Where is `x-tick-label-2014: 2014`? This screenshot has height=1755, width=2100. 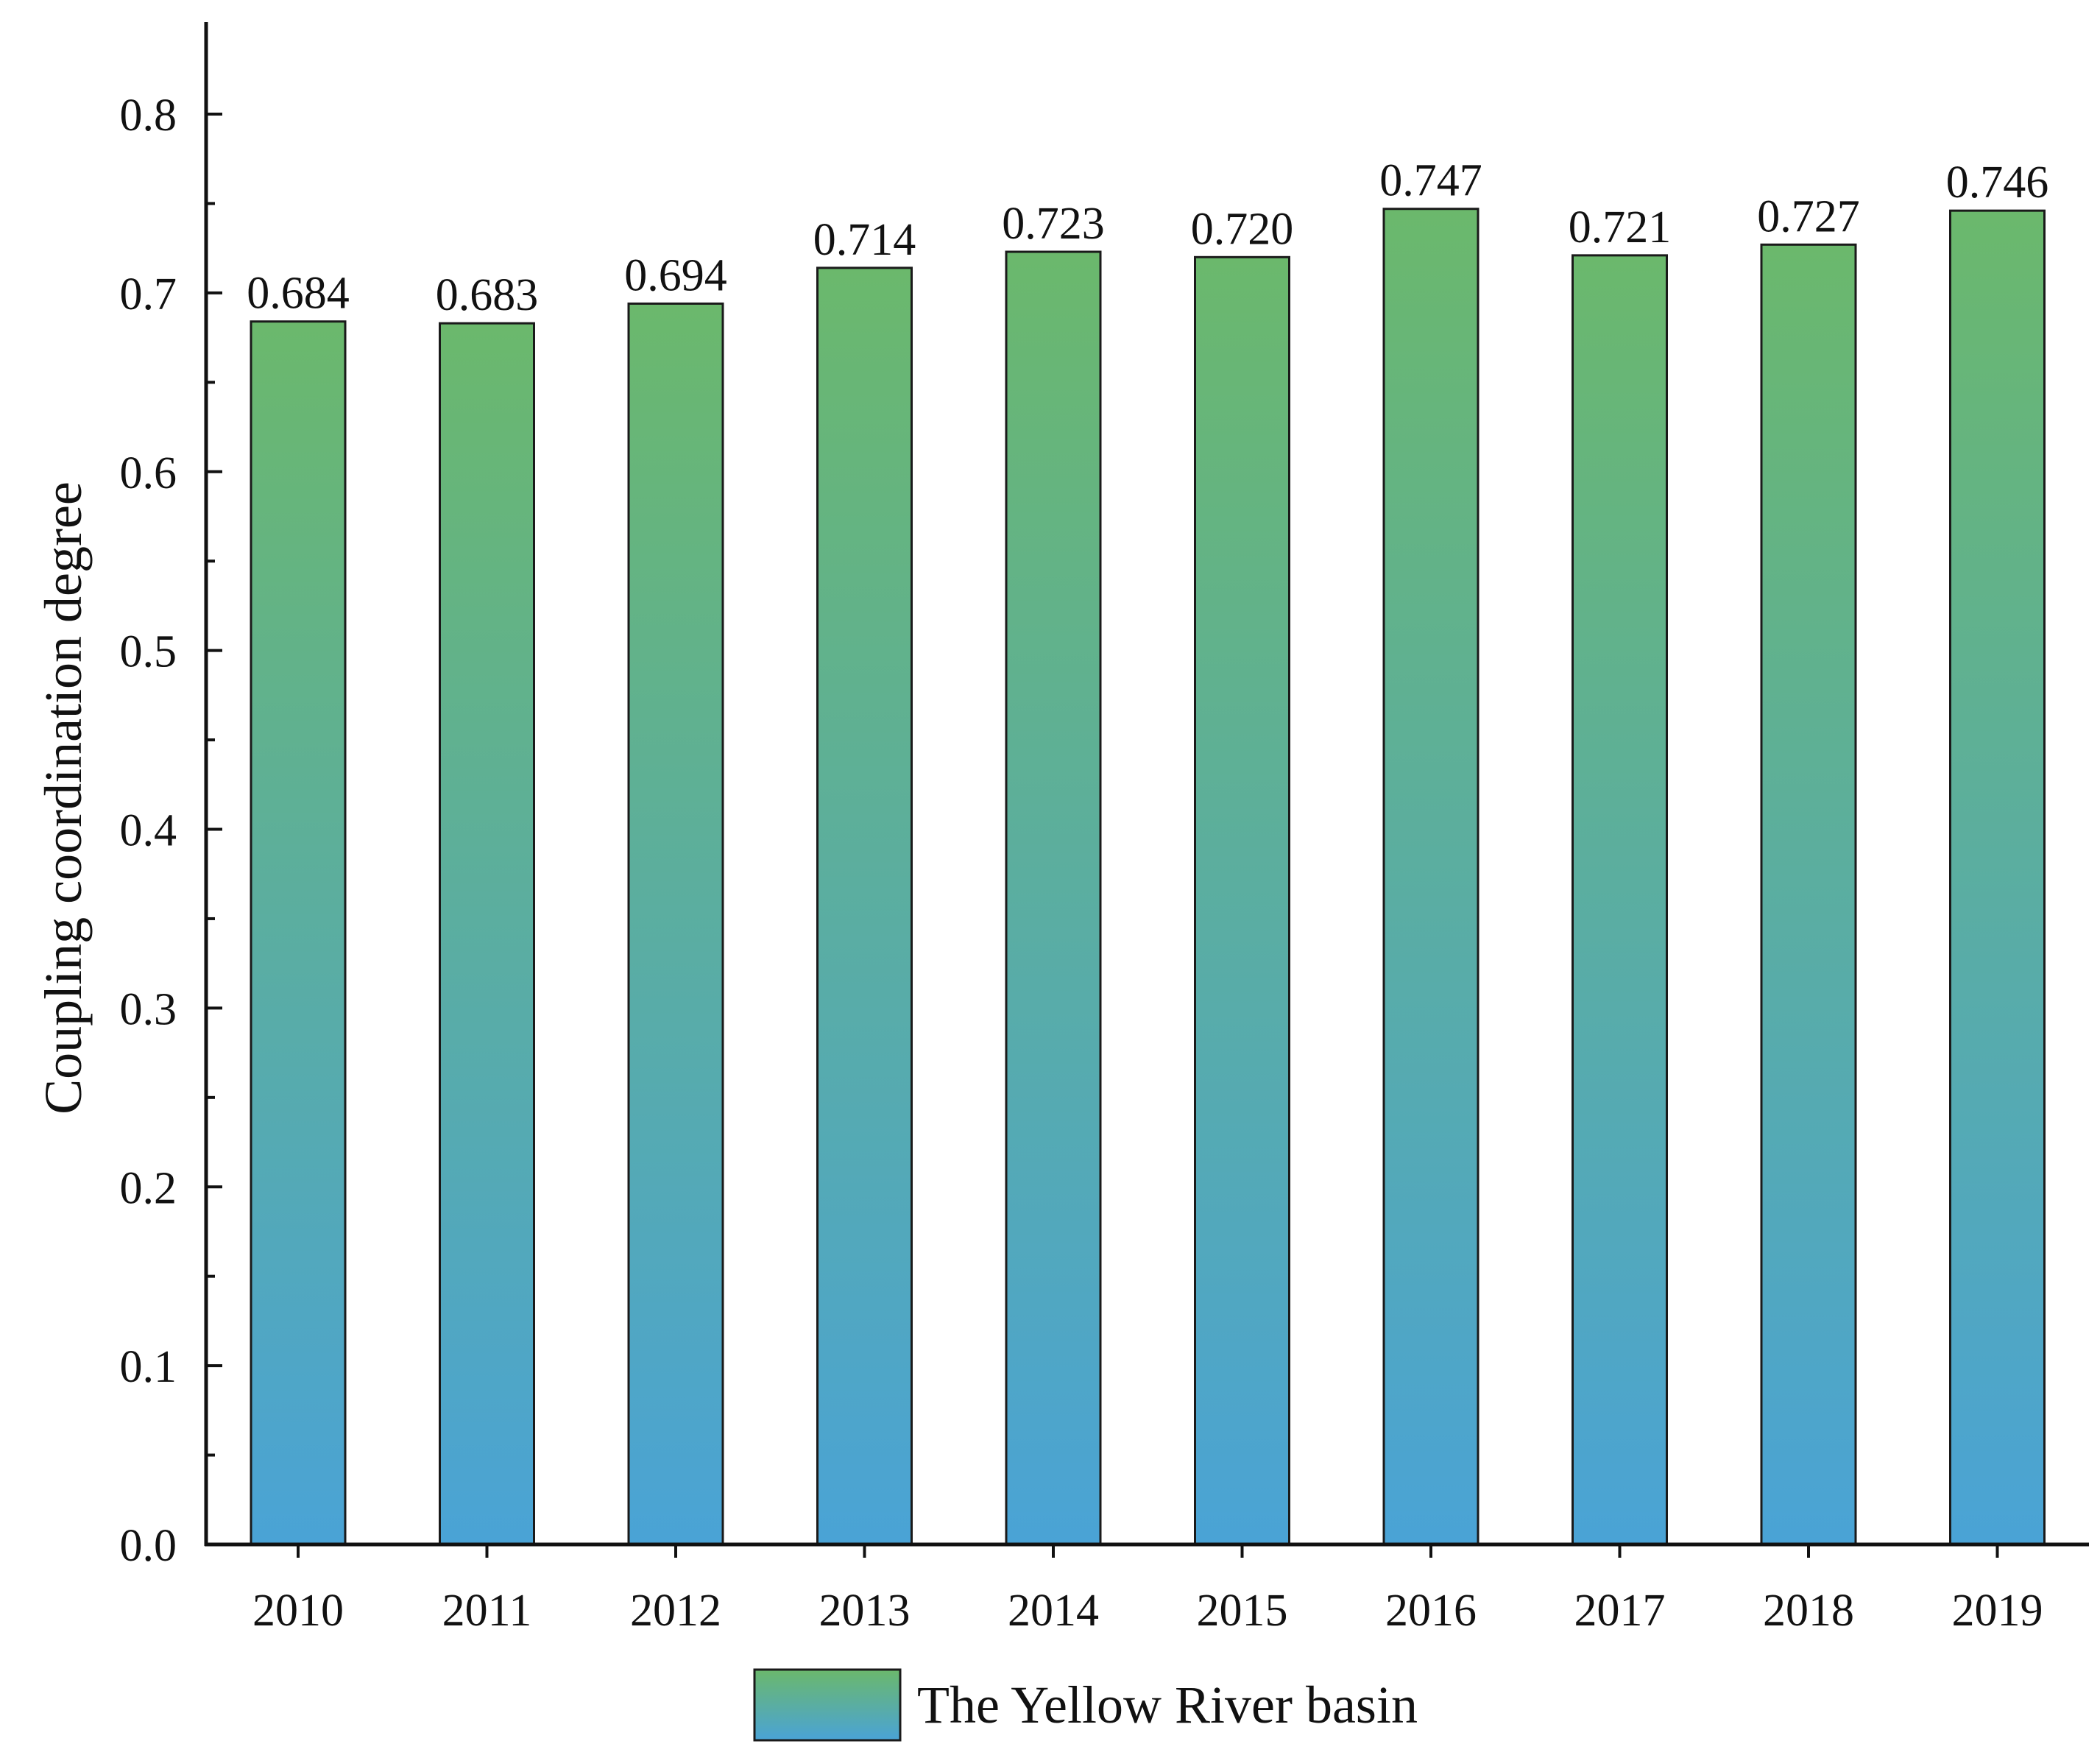
x-tick-label-2014: 2014 is located at coordinates (1053, 1611).